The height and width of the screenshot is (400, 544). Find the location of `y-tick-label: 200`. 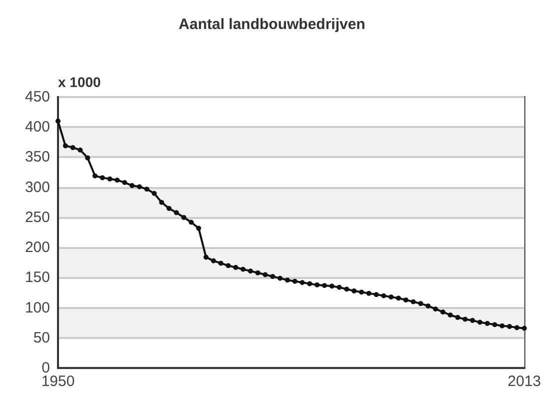

y-tick-label: 200 is located at coordinates (37, 247).